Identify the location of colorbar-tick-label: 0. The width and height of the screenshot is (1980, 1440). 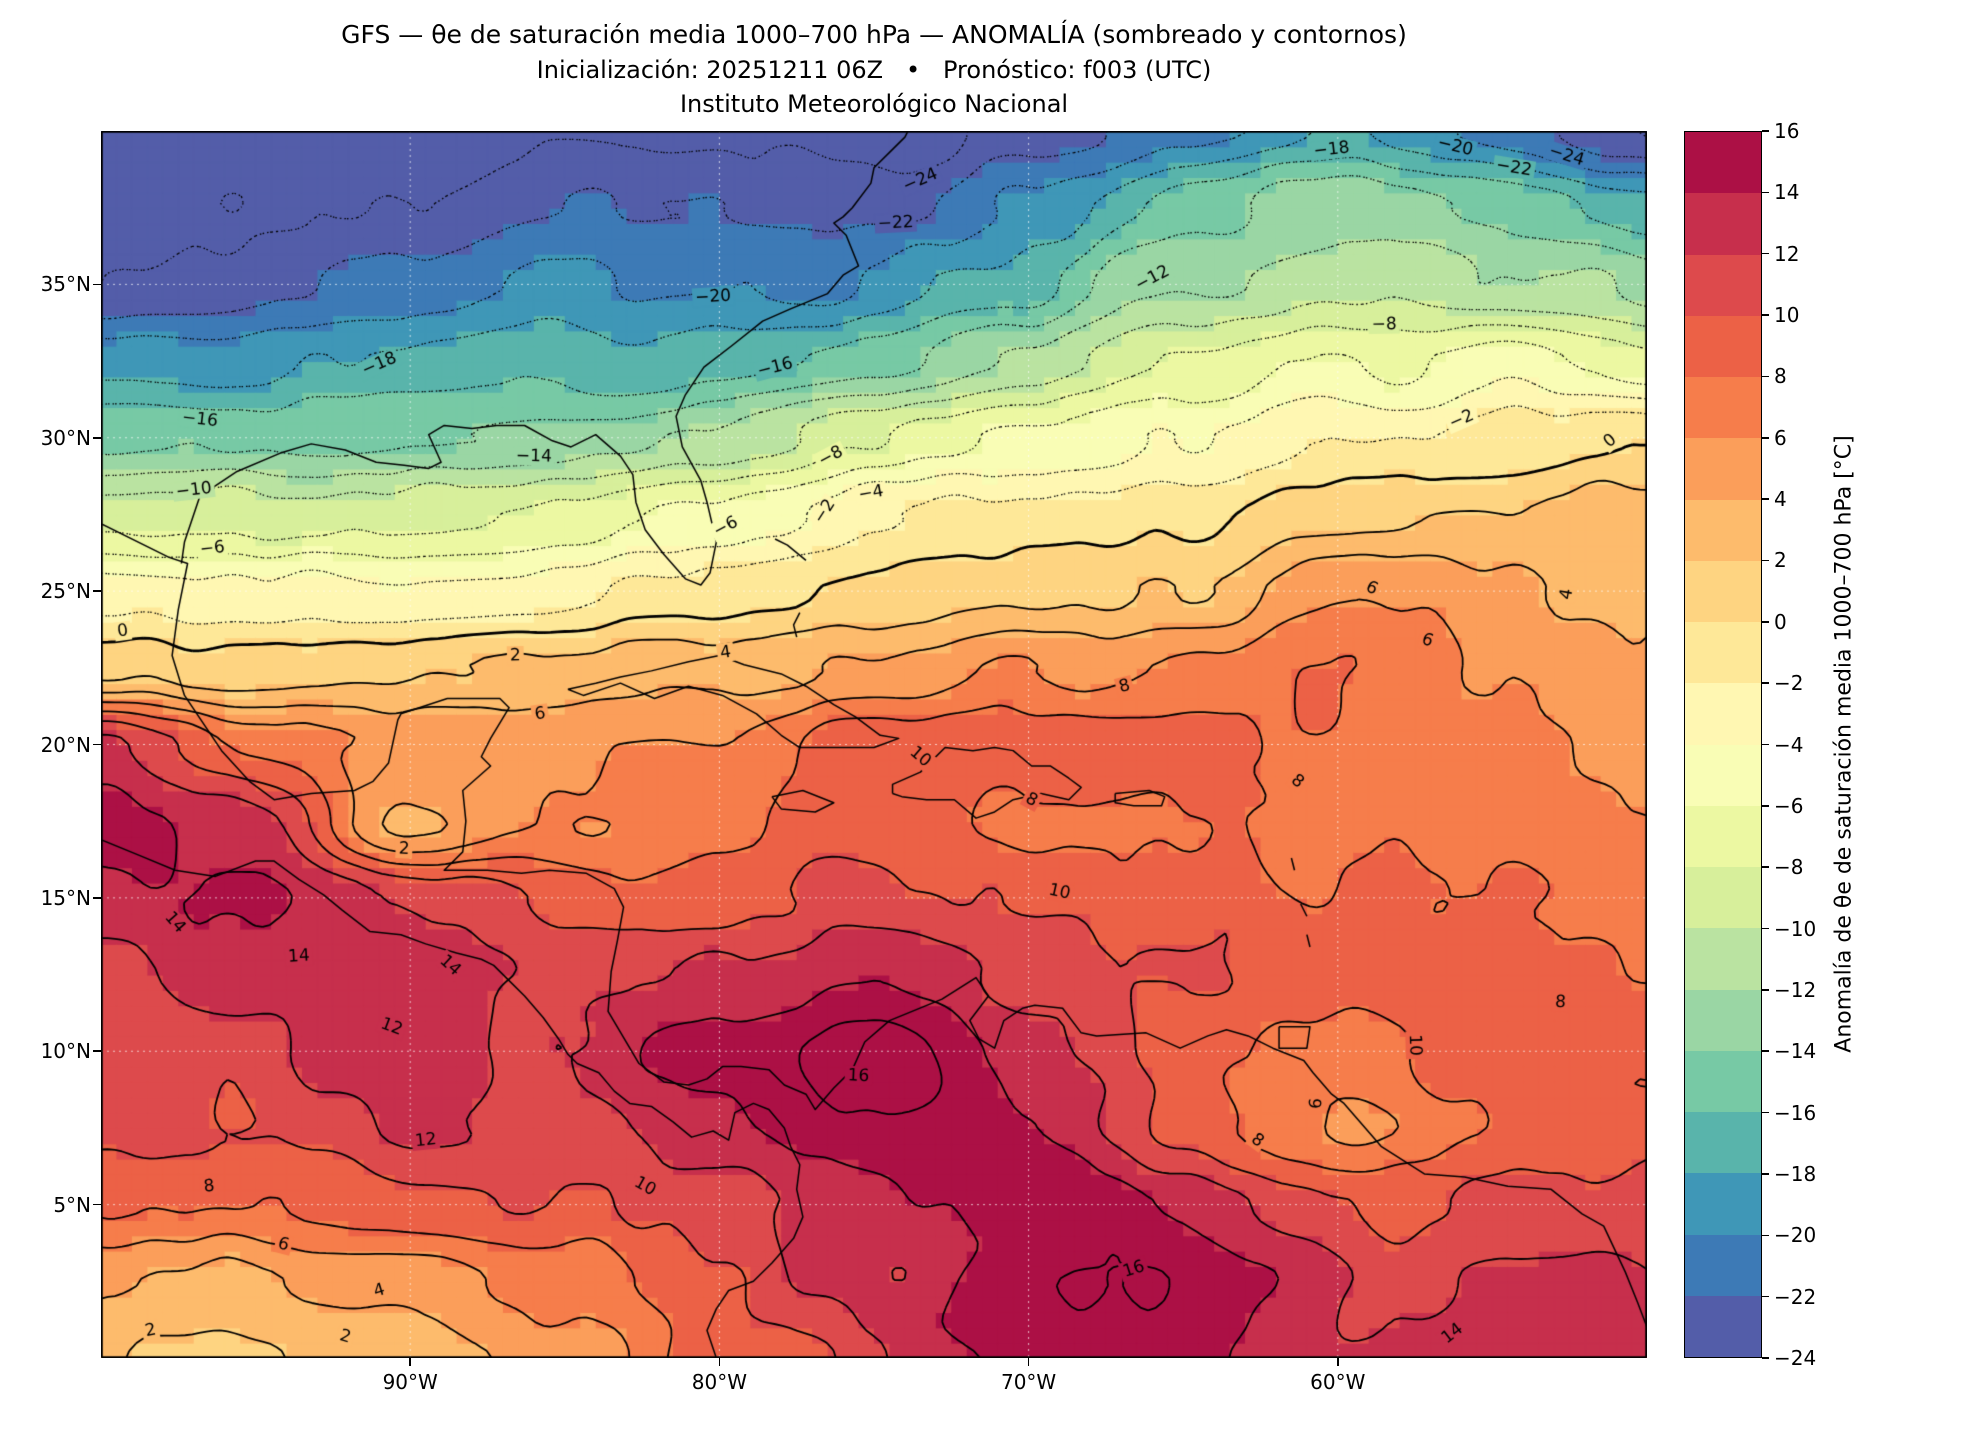
(1780, 621).